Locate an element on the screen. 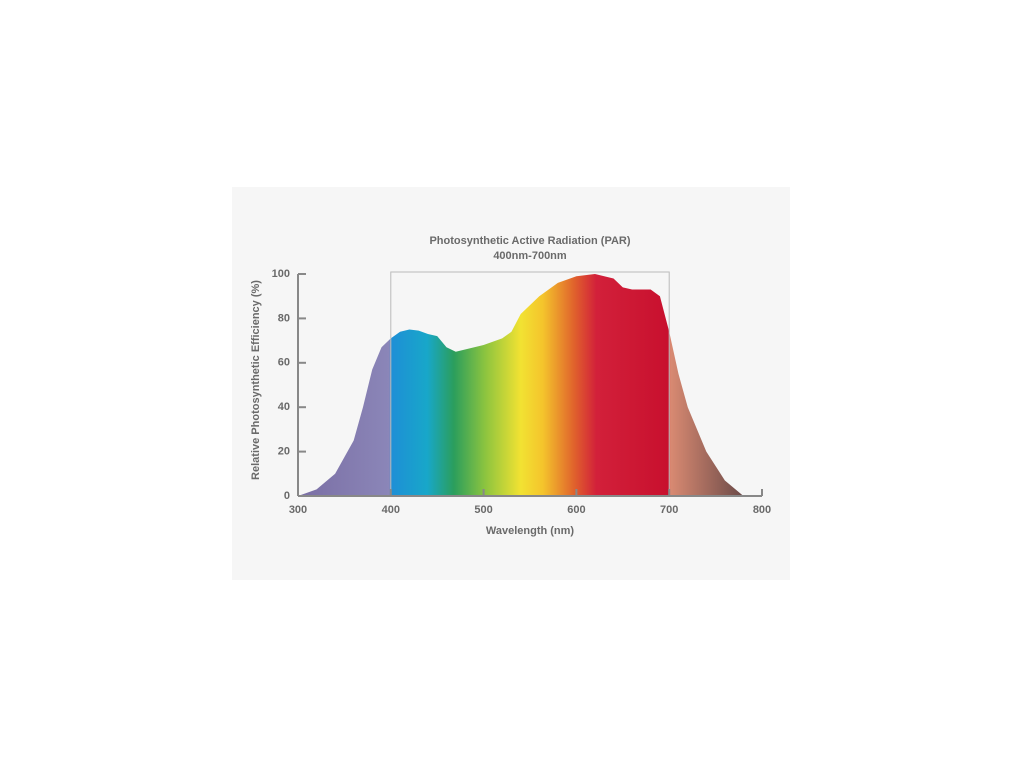 This screenshot has height=768, width=1024. chart-title: Photosynthetic Active Radiation (PAR) is located at coordinates (529, 241).